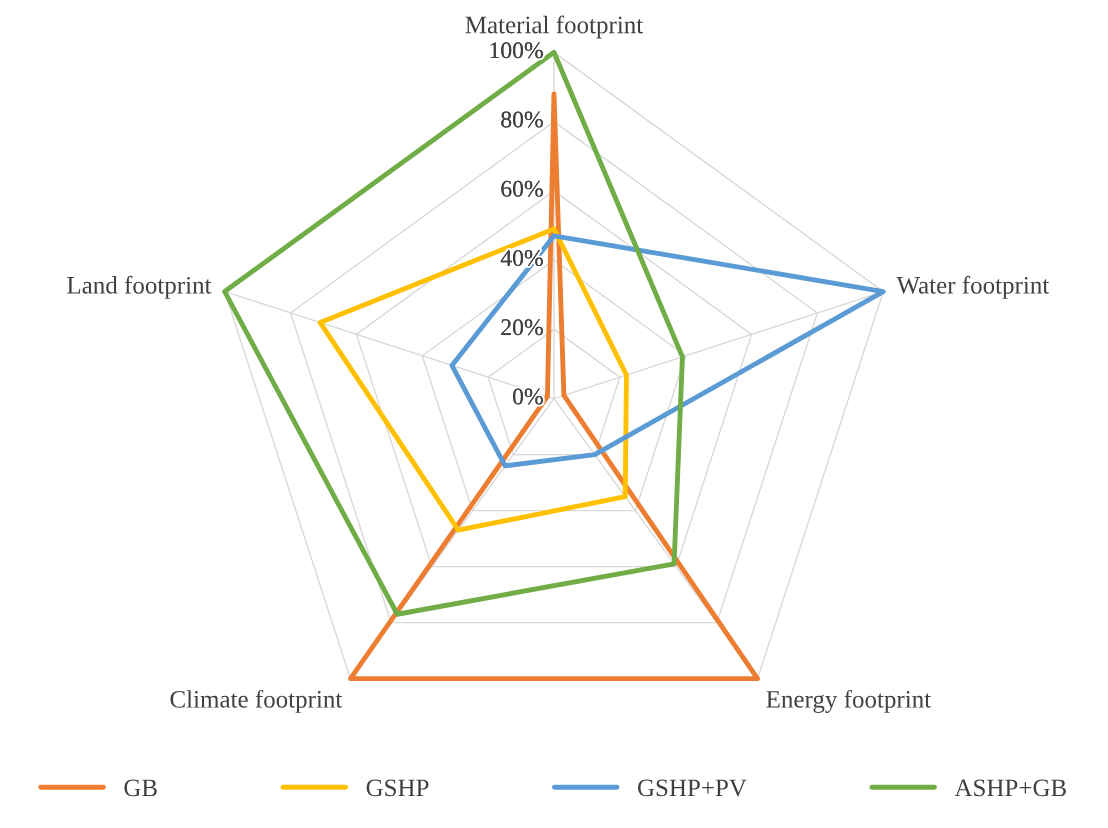  What do you see at coordinates (554, 27) in the screenshot?
I see `spoke-label: Material footprint` at bounding box center [554, 27].